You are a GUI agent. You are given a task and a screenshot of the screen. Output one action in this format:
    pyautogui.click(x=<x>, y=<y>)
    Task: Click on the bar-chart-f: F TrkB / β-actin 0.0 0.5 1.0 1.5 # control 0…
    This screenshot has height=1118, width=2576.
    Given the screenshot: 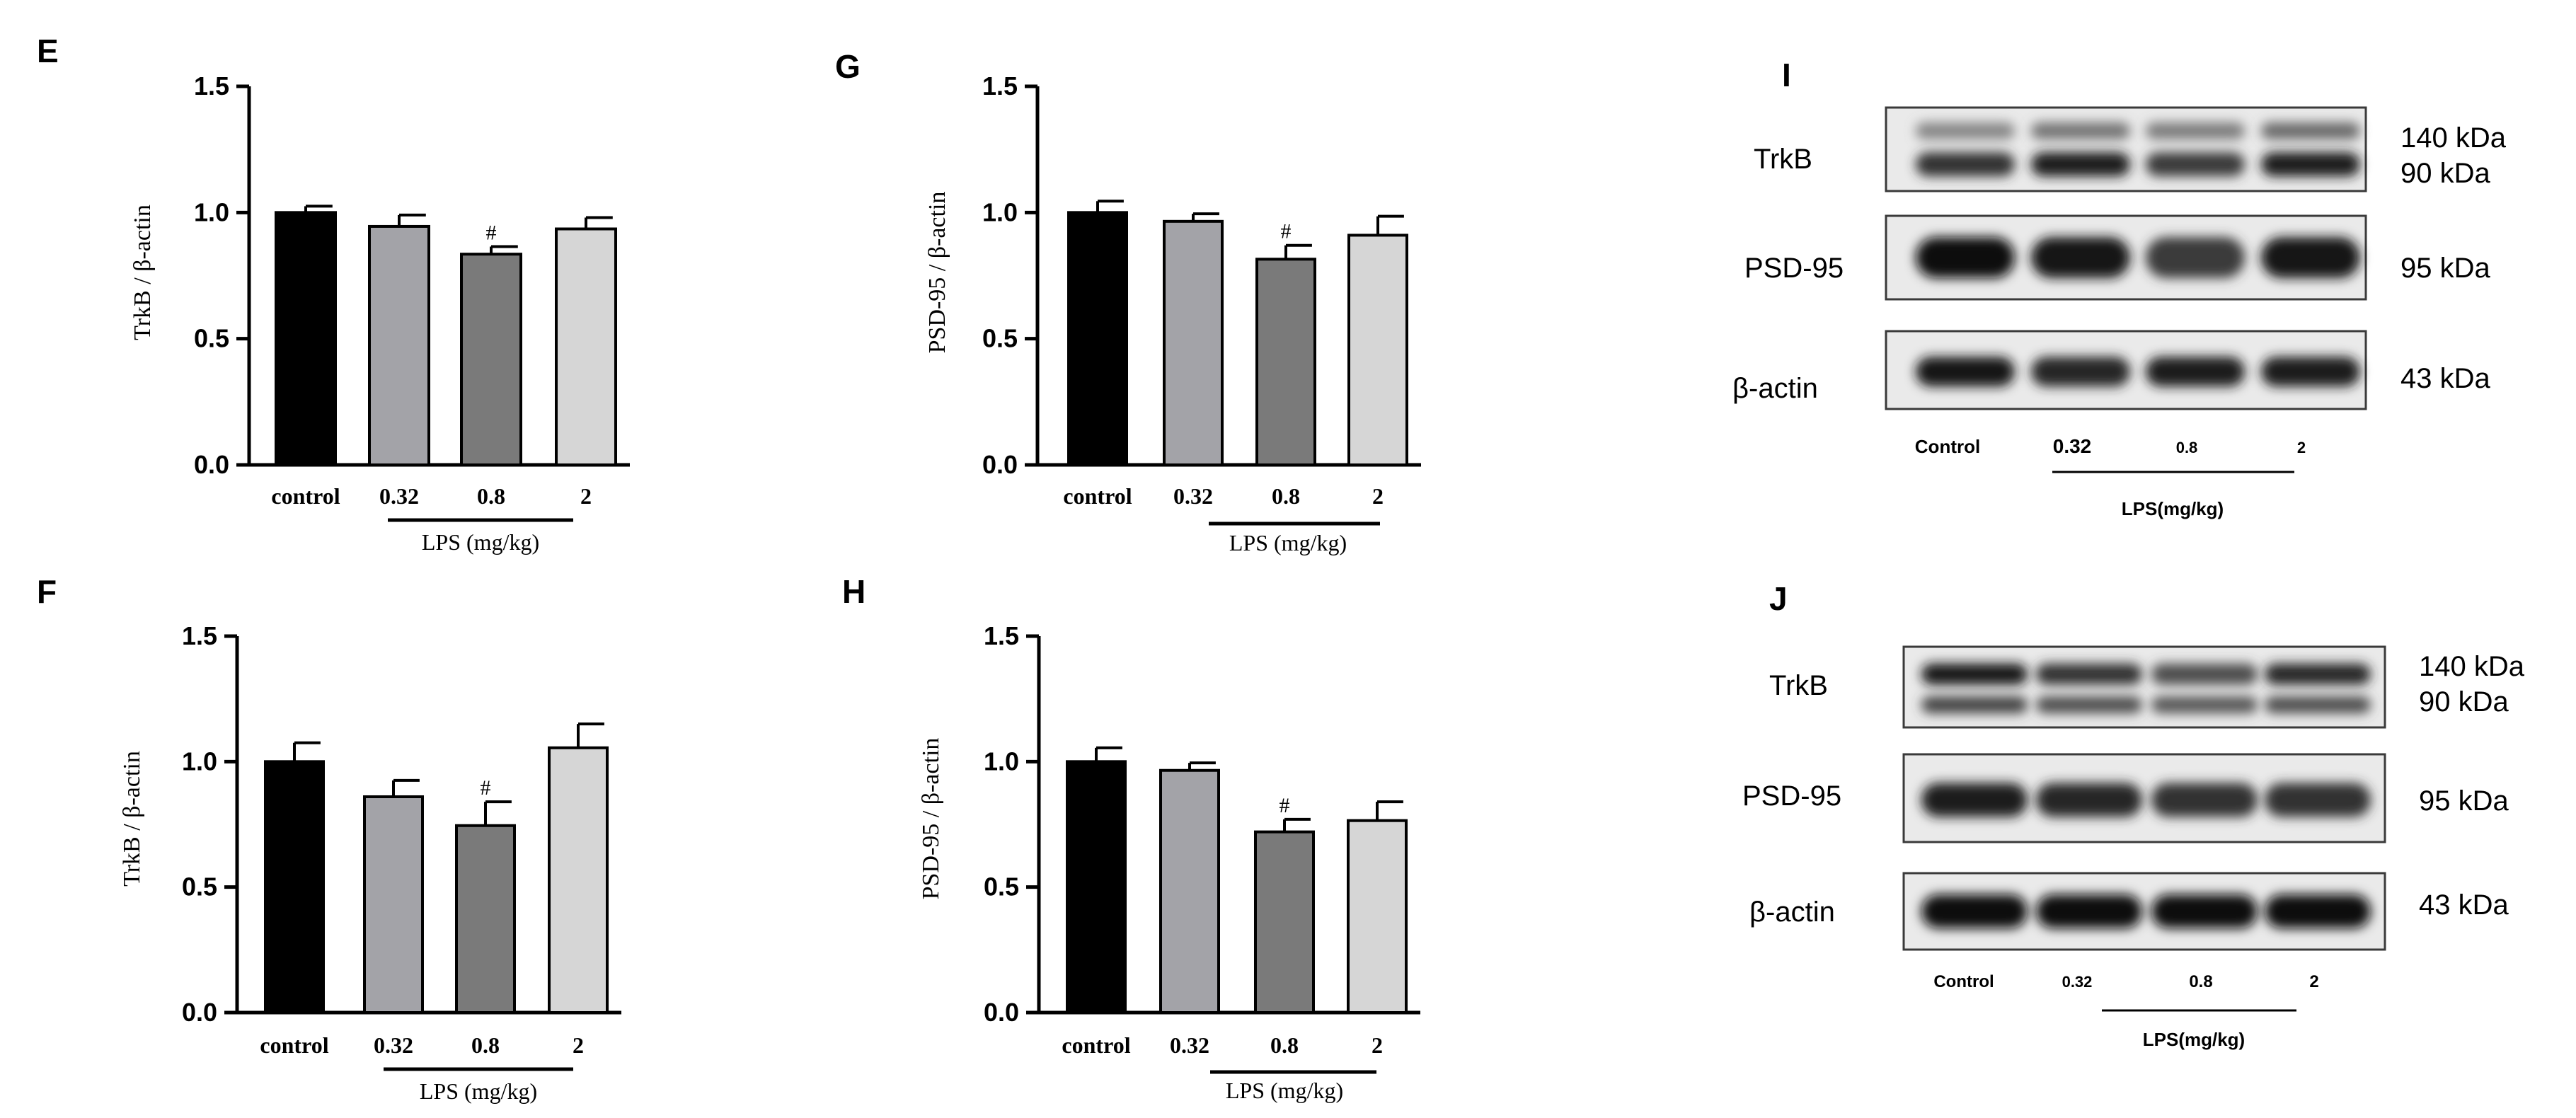 What is the action you would take?
    pyautogui.click(x=329, y=838)
    